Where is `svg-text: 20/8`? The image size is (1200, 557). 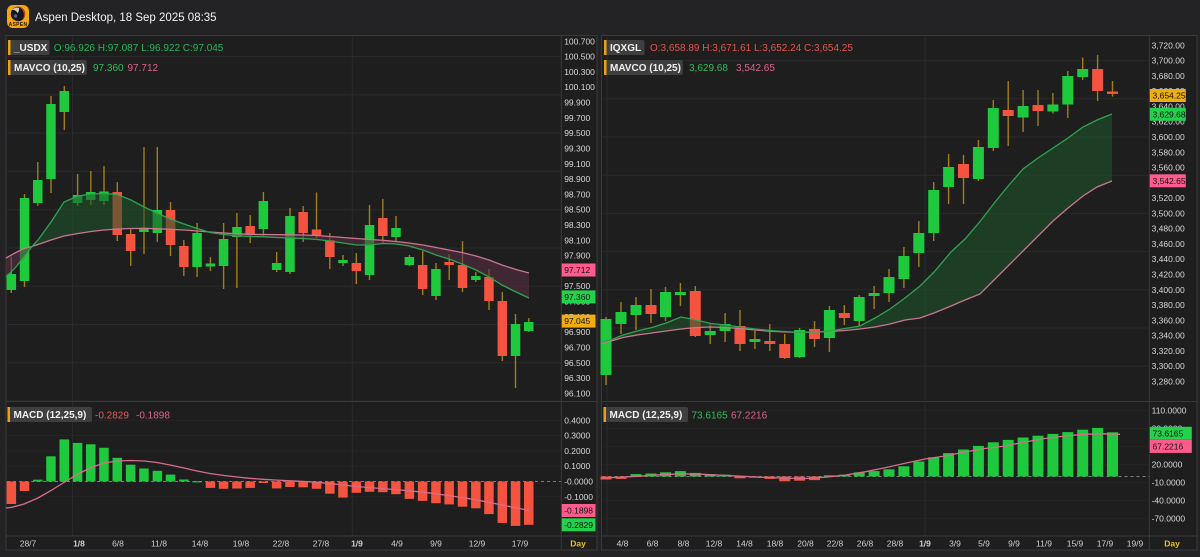
svg-text: 20/8 is located at coordinates (805, 544).